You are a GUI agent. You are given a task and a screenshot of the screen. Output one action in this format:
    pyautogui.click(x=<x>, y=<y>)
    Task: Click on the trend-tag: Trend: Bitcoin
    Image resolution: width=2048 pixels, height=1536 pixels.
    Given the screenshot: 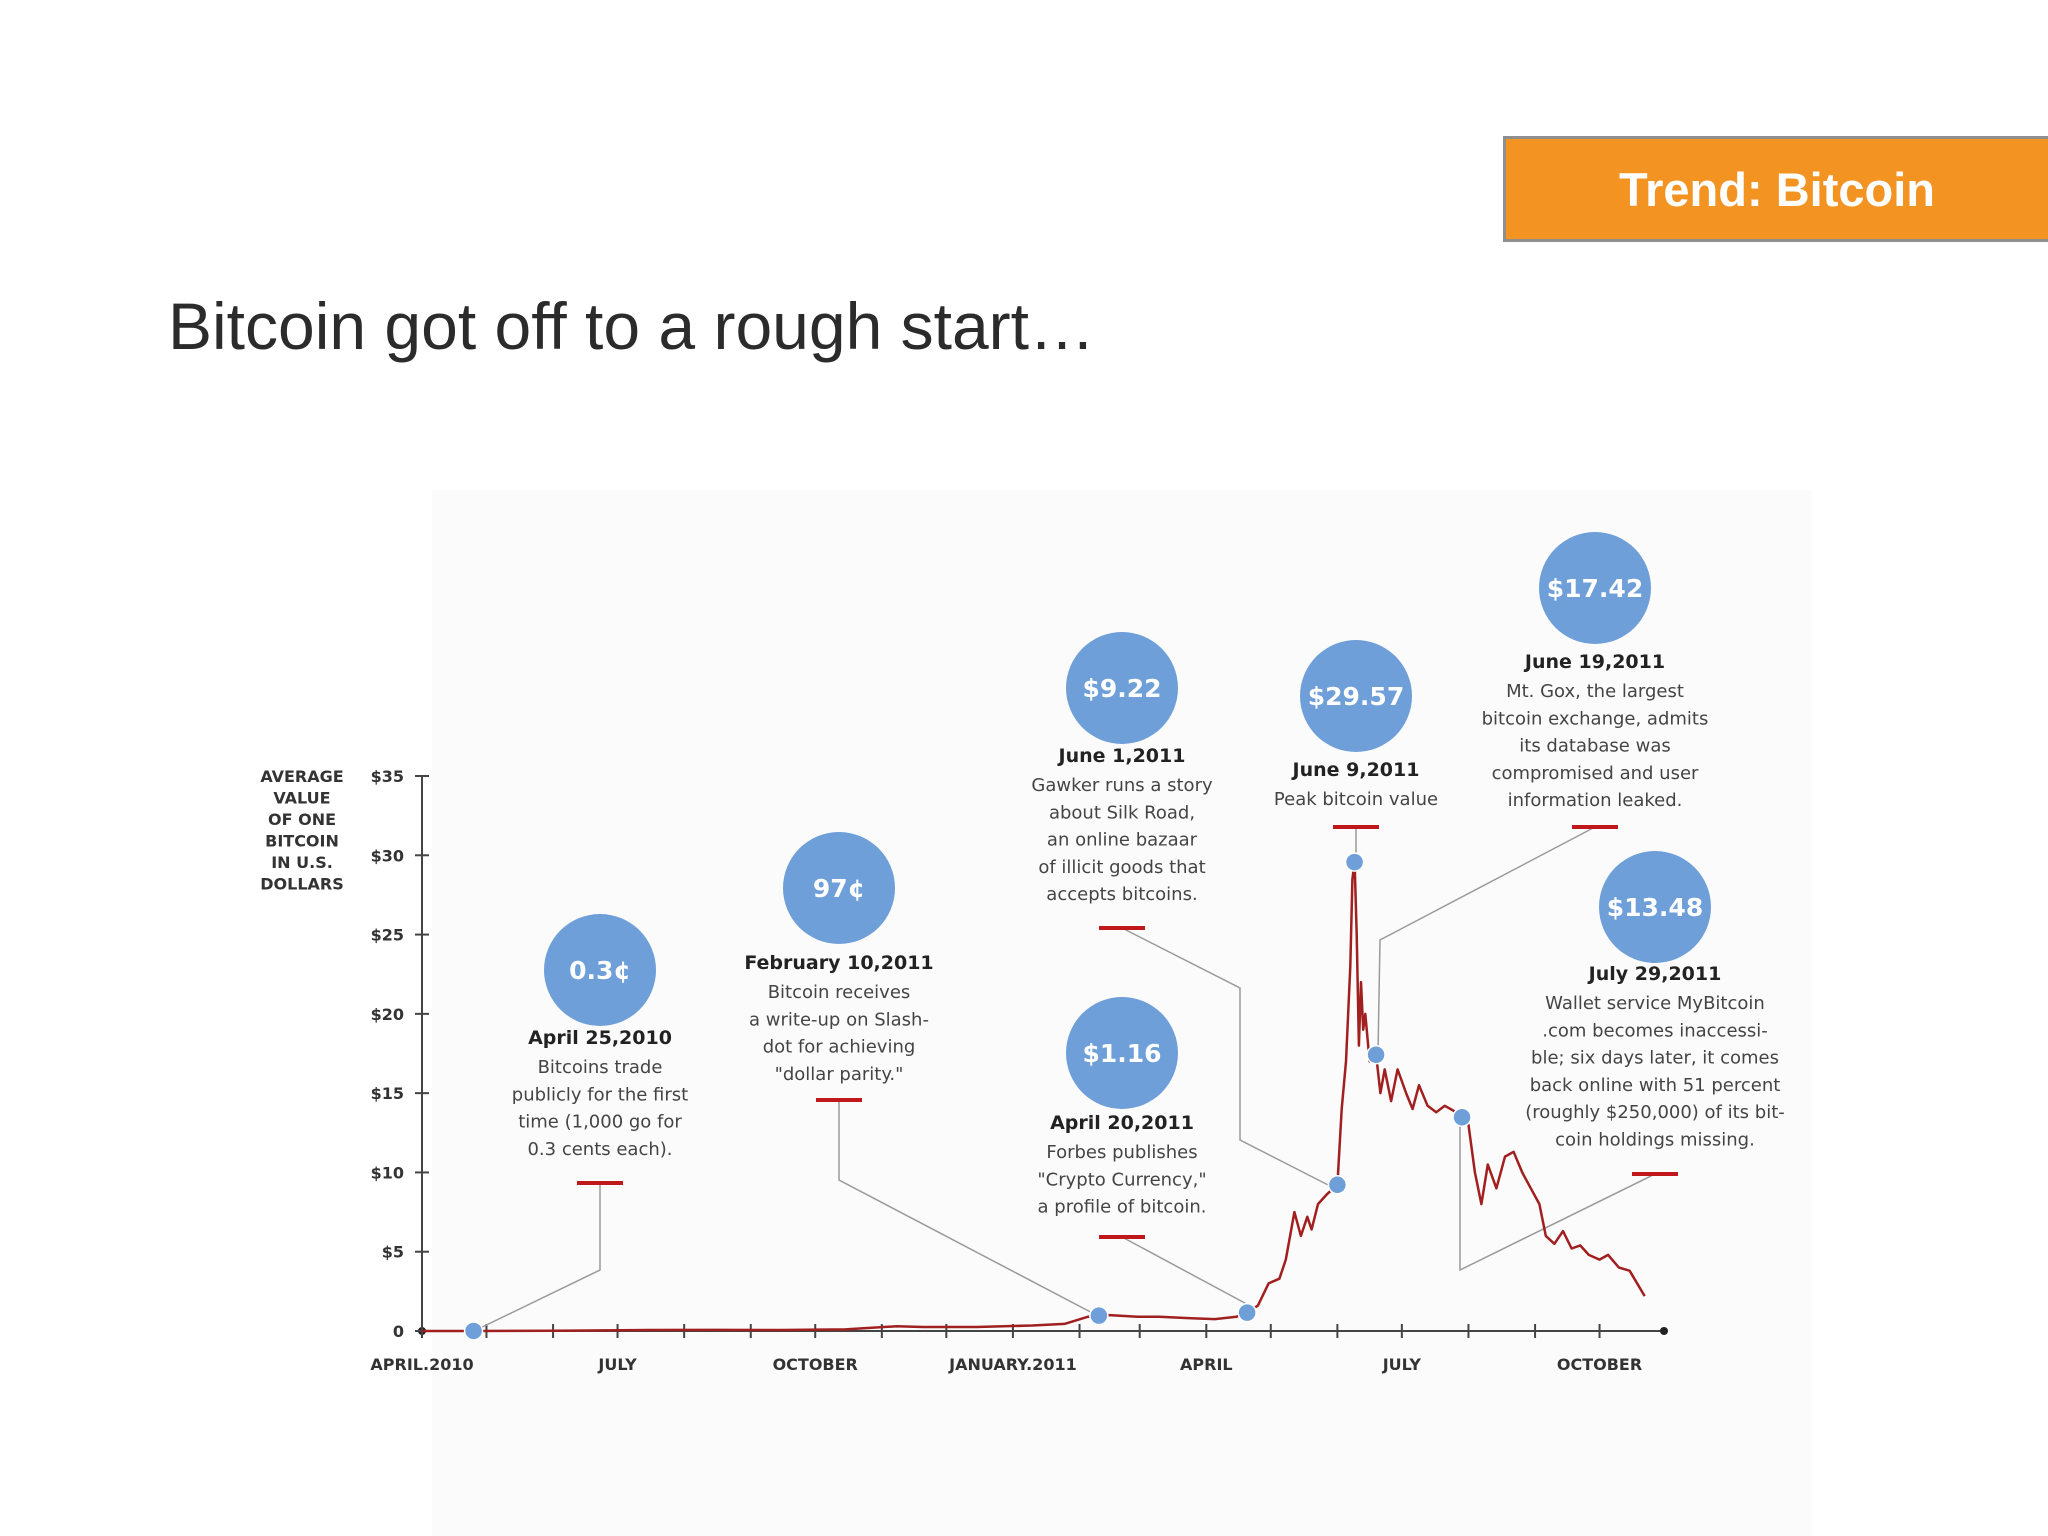 What is the action you would take?
    pyautogui.click(x=1775, y=189)
    